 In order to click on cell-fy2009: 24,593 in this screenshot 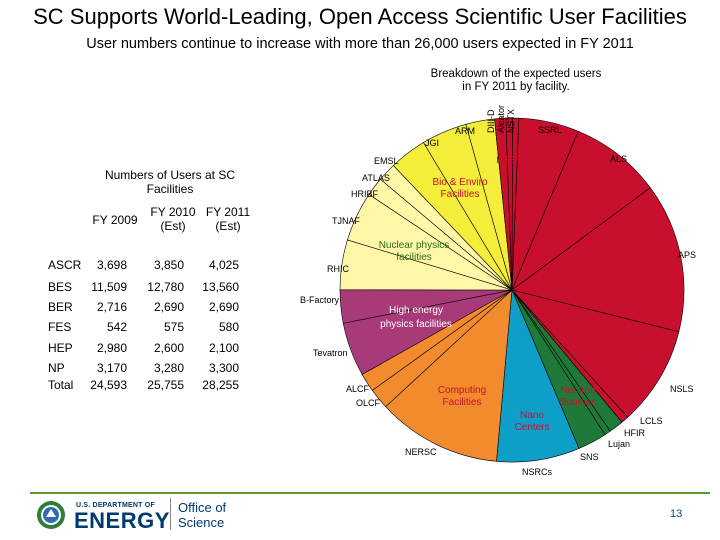, I will do `click(108, 385)`.